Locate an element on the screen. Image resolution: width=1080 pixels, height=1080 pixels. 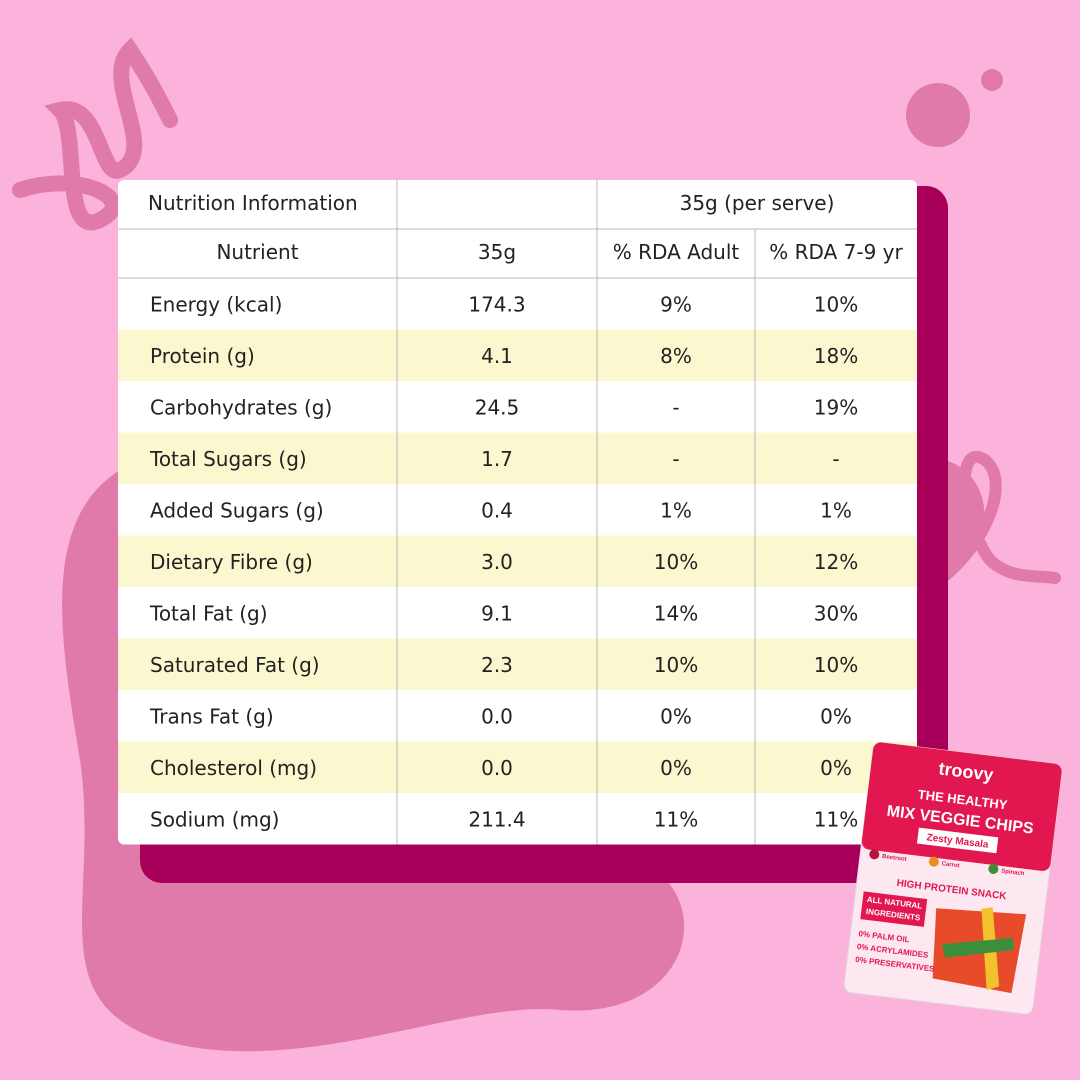
cell-value: 3.0 is located at coordinates (497, 562).